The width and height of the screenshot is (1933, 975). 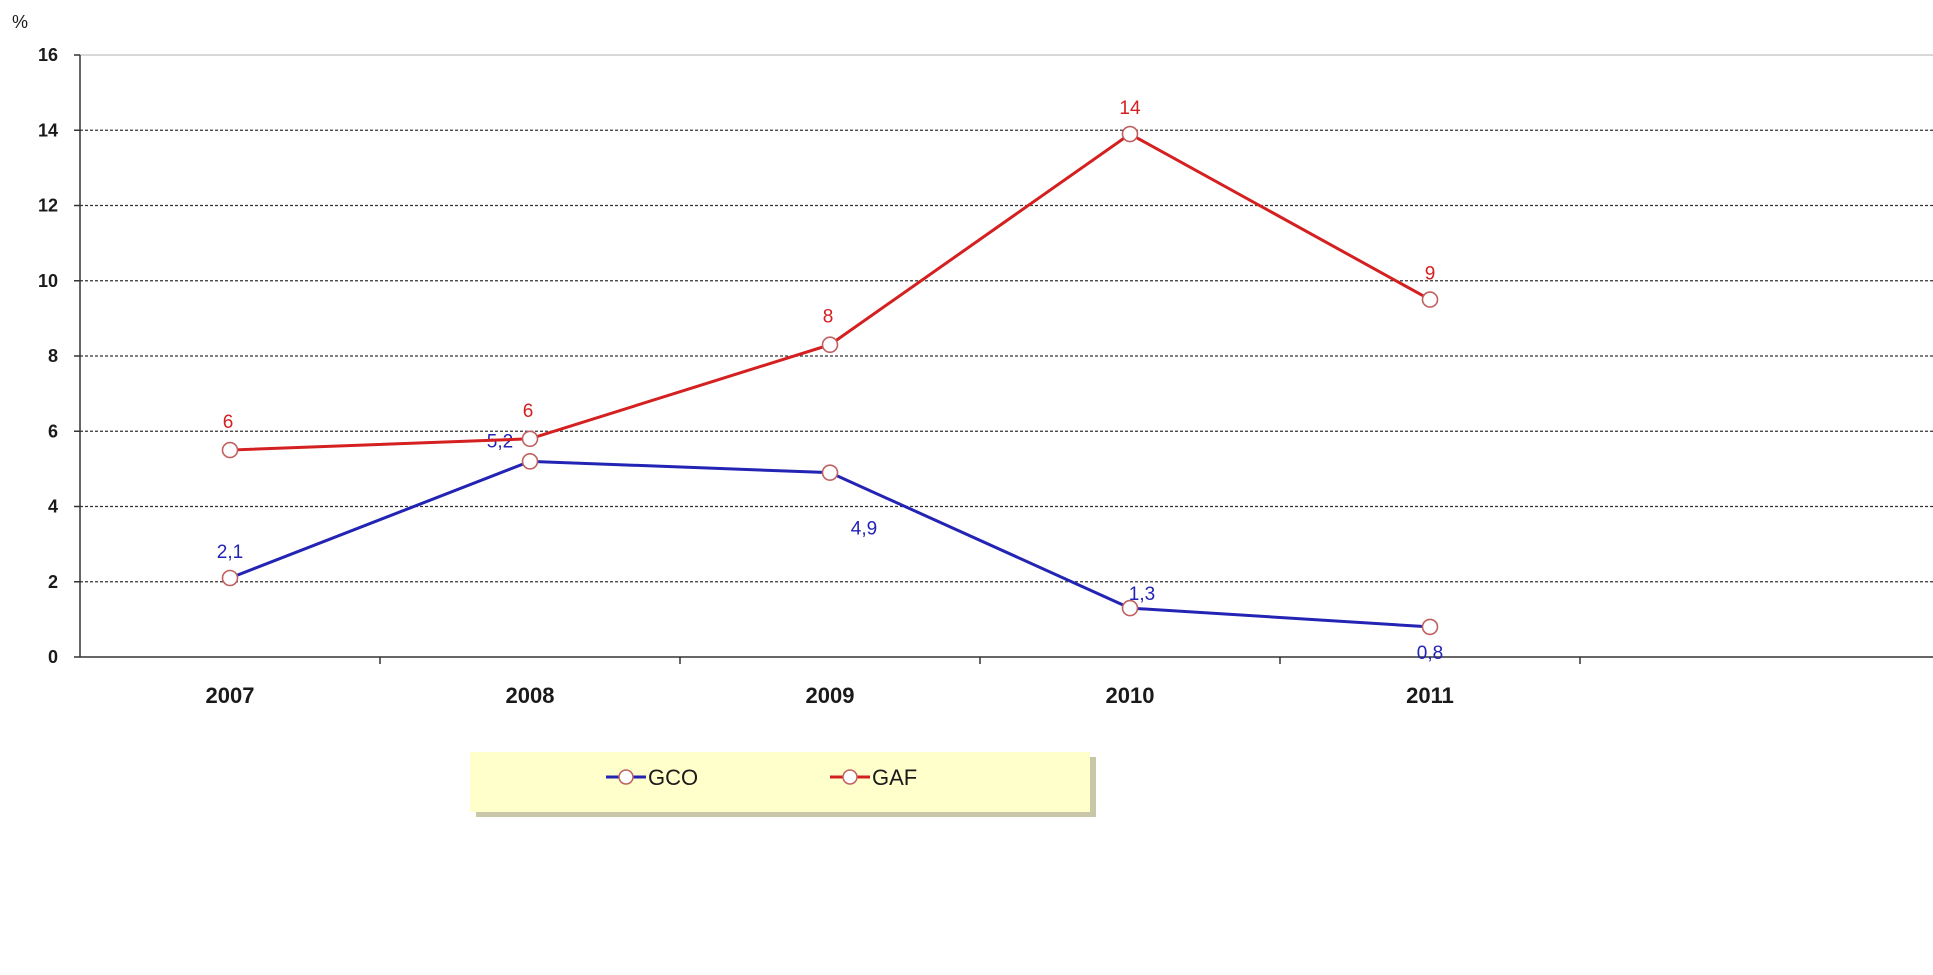 What do you see at coordinates (530, 695) in the screenshot?
I see `x-tick-label: 2008` at bounding box center [530, 695].